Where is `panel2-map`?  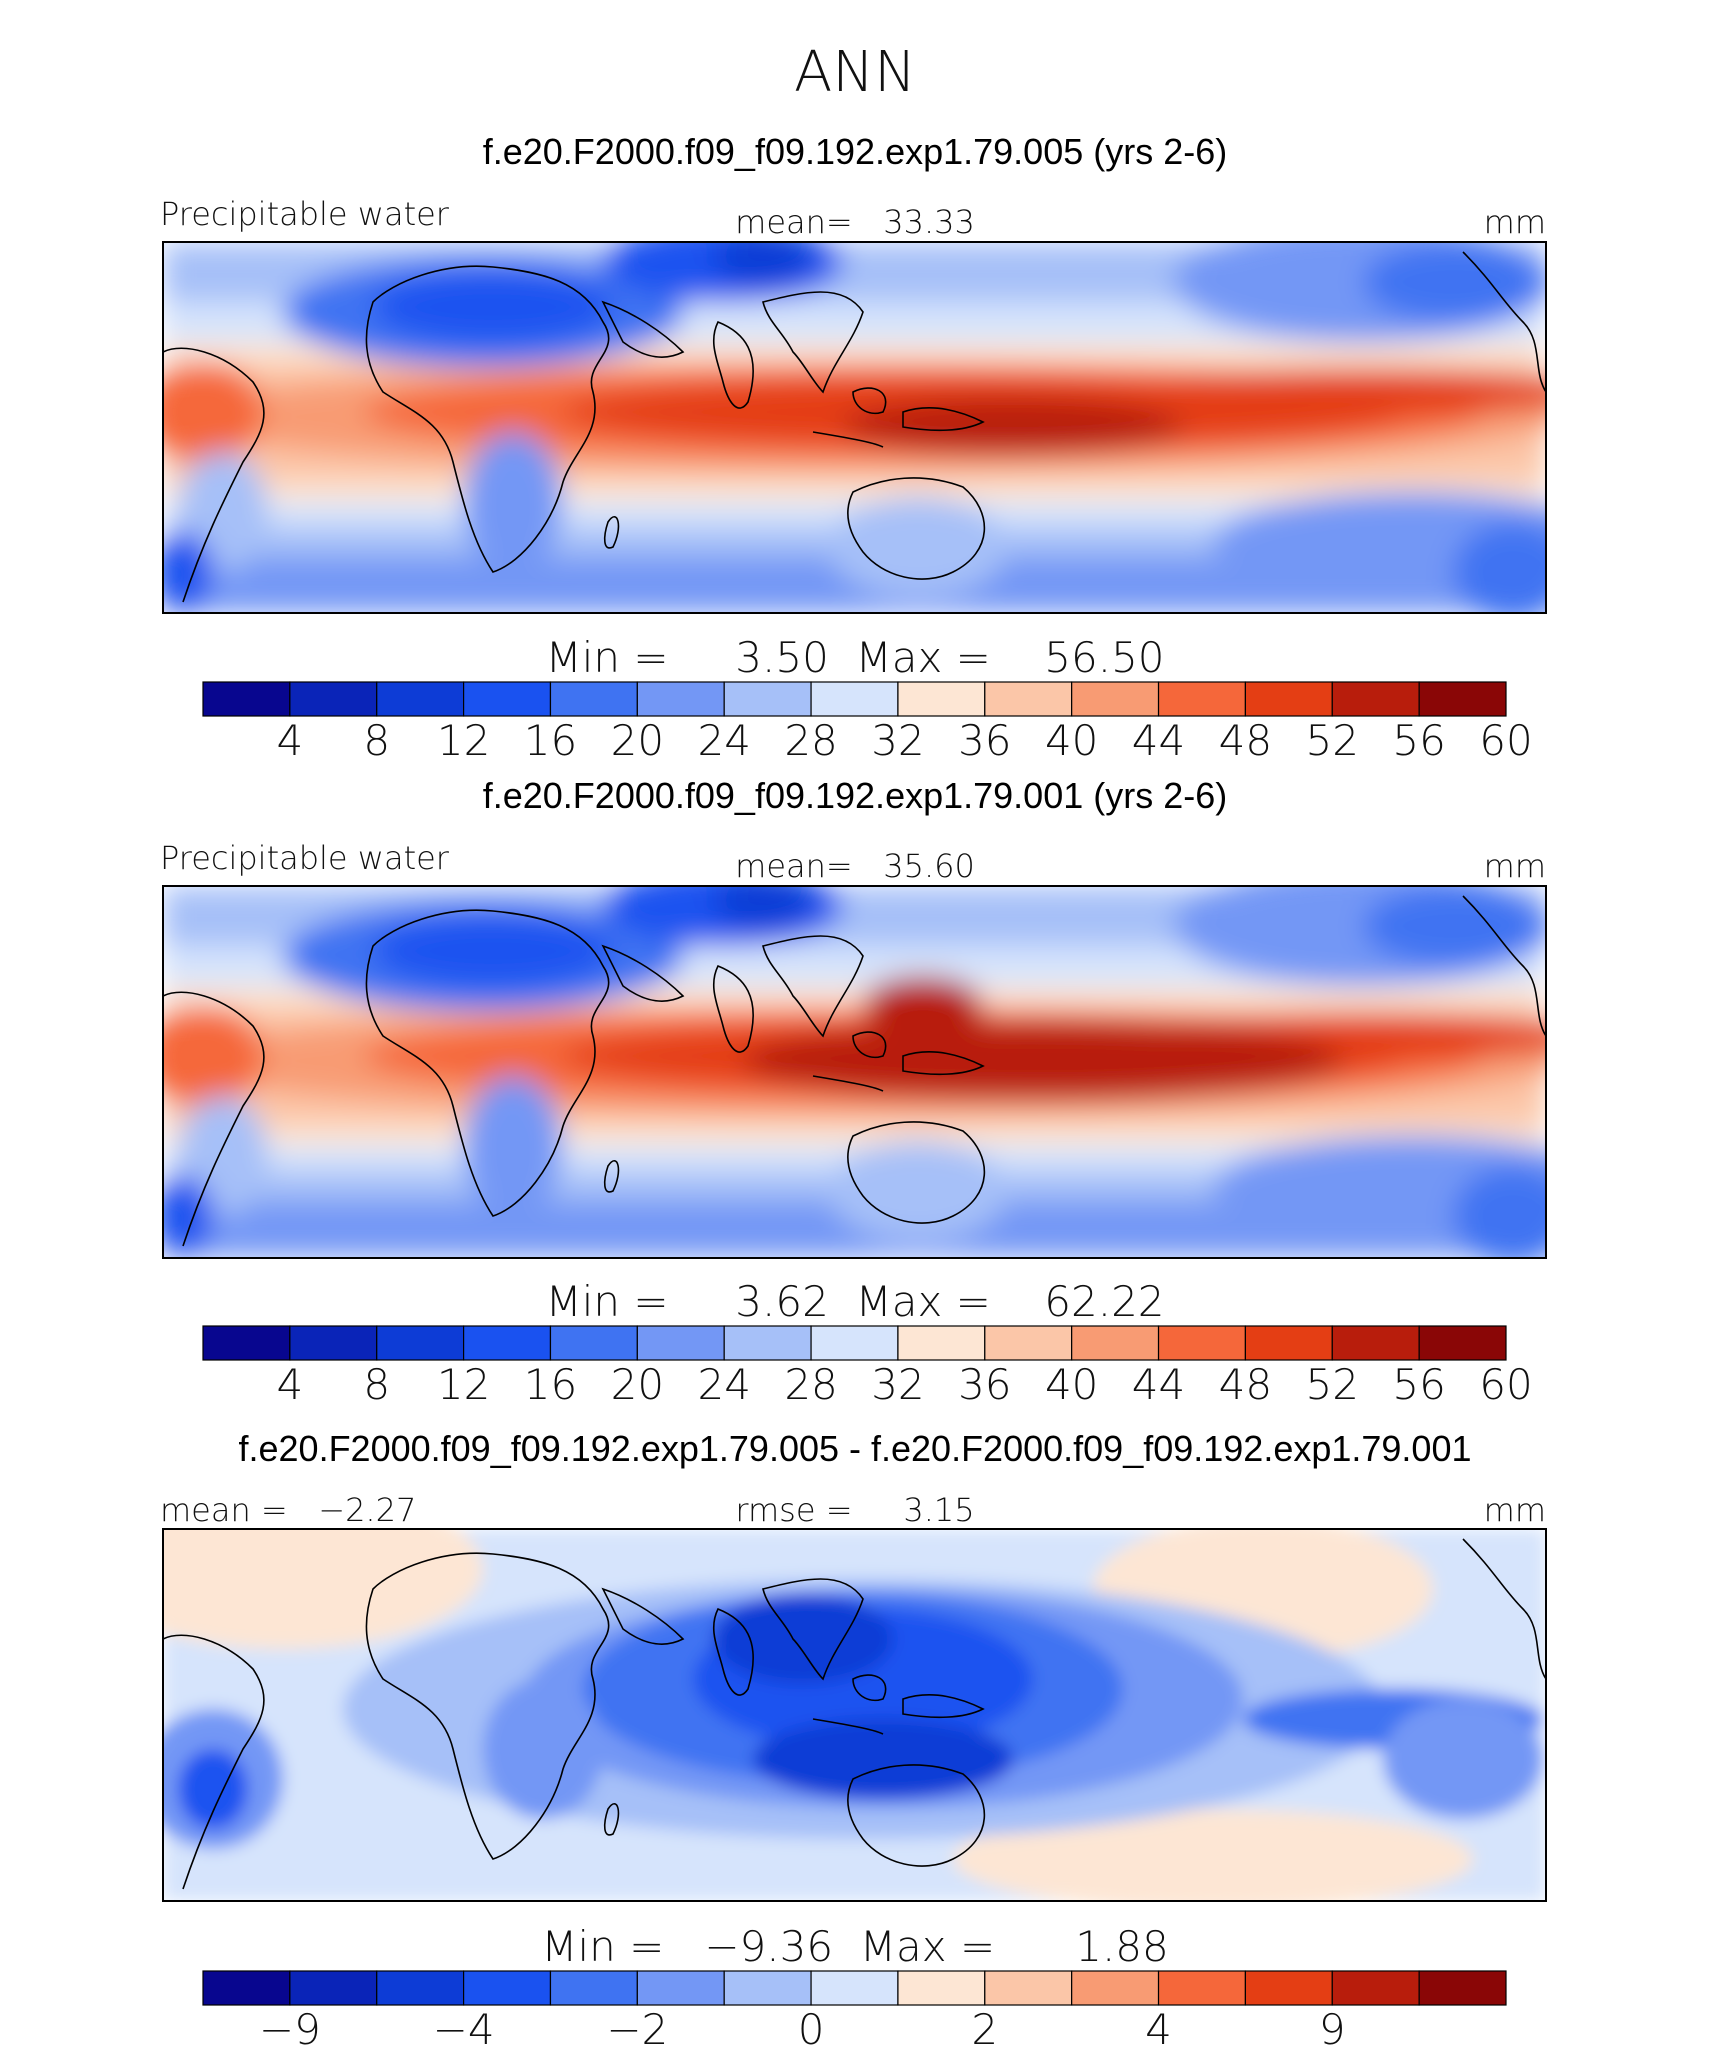
panel2-map is located at coordinates (854, 1072).